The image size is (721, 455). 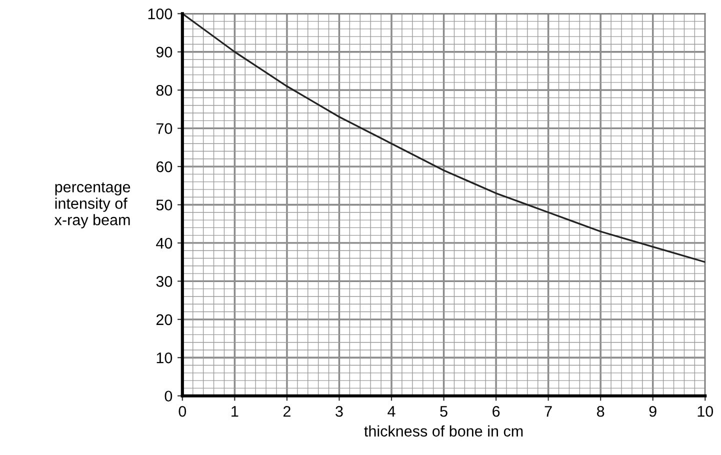 I want to click on y-axis-title: percentage intensity of x-ray beam, so click(x=92, y=205).